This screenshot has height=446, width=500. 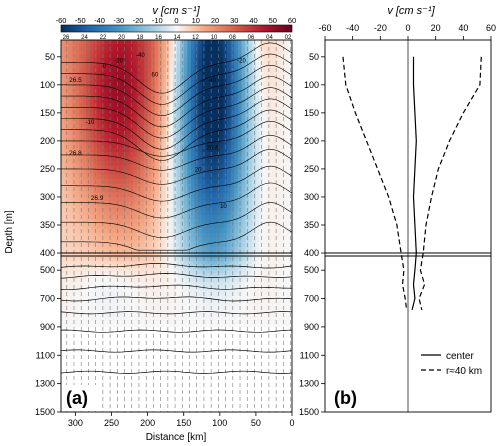 I want to click on colorbar-tick-label: -60, so click(x=61, y=20).